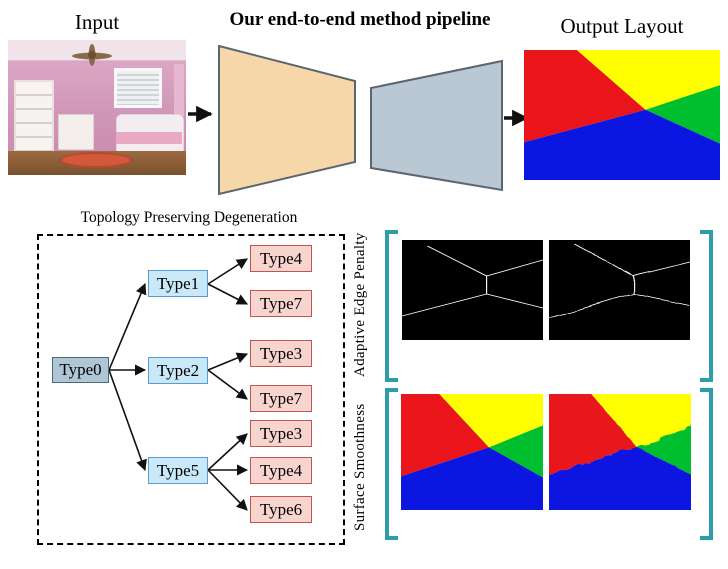 This screenshot has width=728, height=569. What do you see at coordinates (436, 125) in the screenshot?
I see `decoder-trapezoid` at bounding box center [436, 125].